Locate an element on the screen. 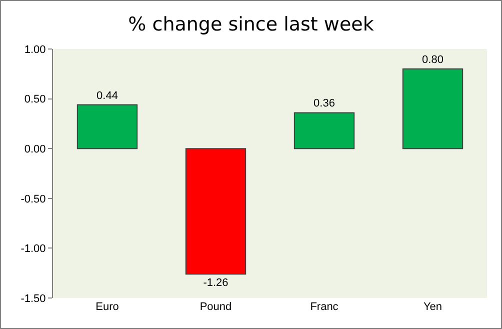  y-tick-label: 0.00 is located at coordinates (35, 149).